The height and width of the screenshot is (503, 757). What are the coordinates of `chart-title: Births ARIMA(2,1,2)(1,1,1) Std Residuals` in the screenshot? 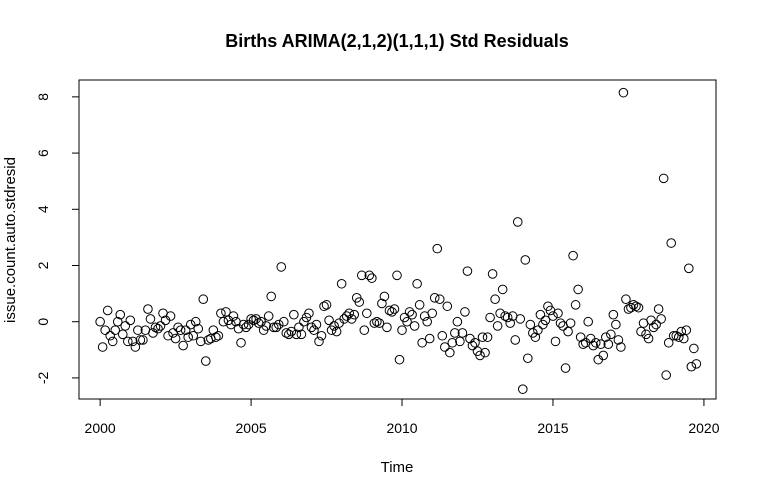 It's located at (396, 41).